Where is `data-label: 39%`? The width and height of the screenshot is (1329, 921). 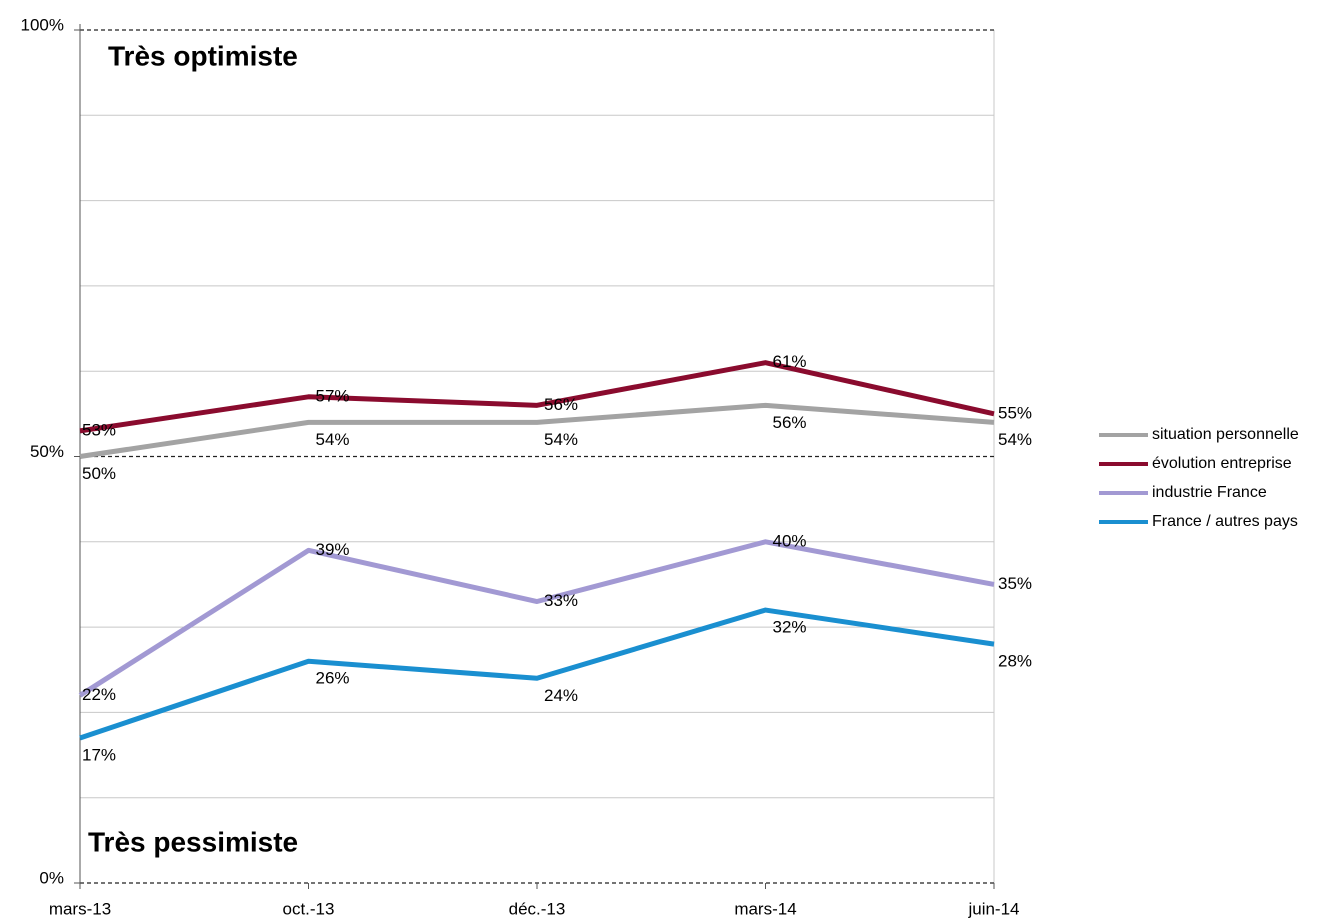 data-label: 39% is located at coordinates (332, 549).